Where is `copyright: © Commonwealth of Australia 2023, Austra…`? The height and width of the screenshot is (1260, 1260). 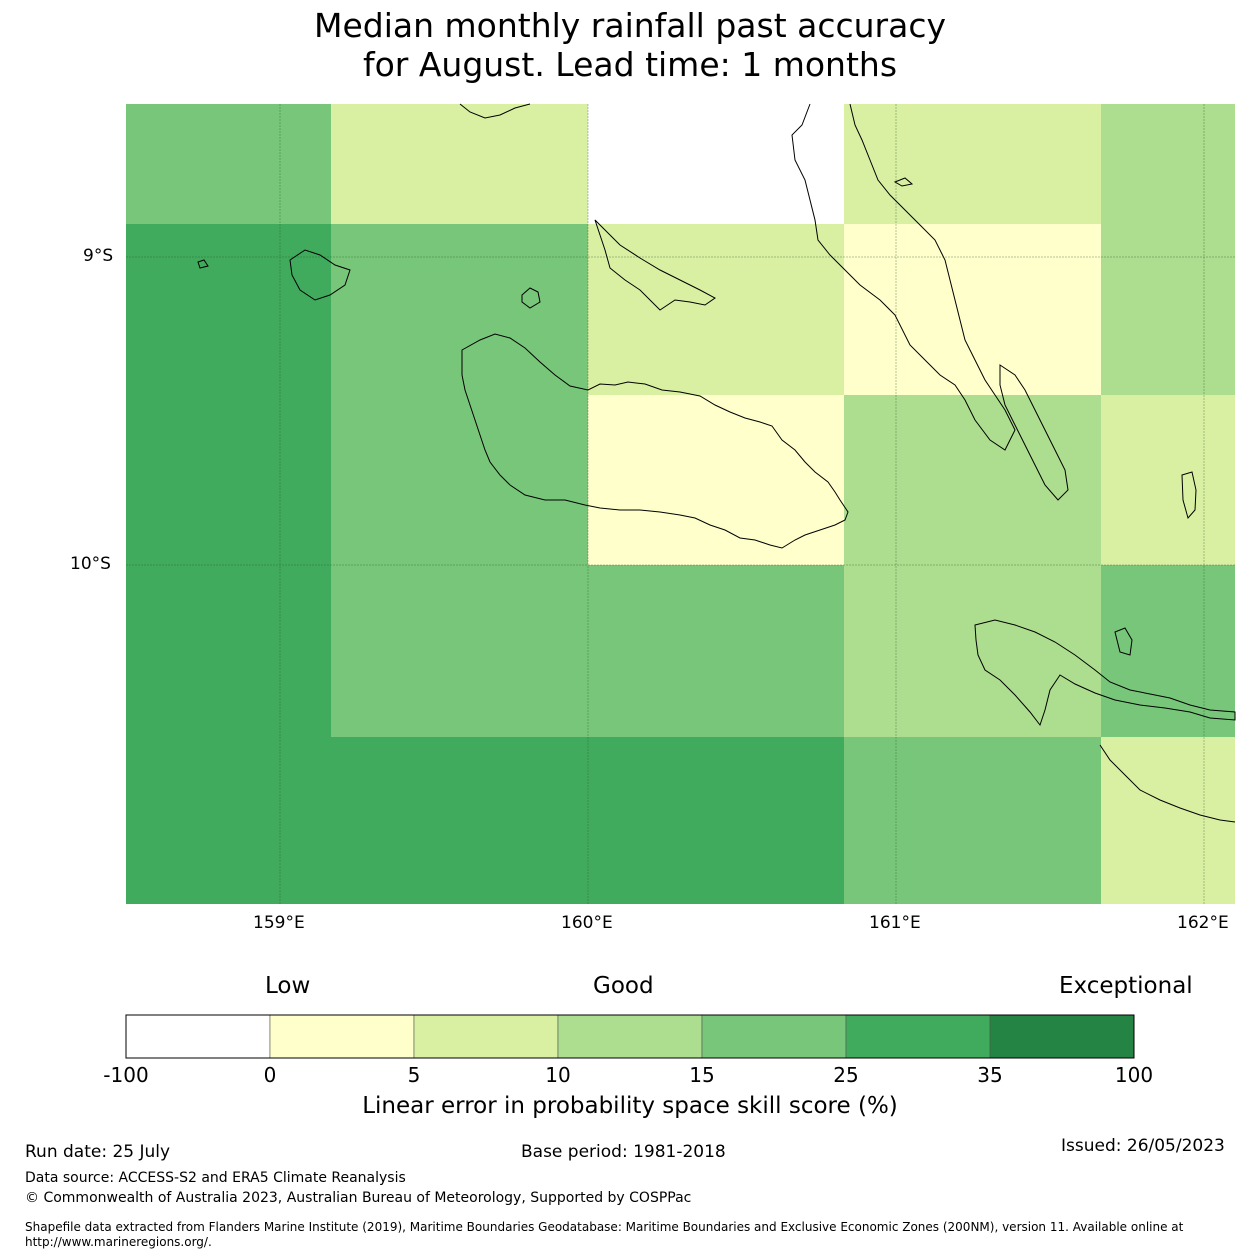 copyright: © Commonwealth of Australia 2023, Austra… is located at coordinates (358, 1198).